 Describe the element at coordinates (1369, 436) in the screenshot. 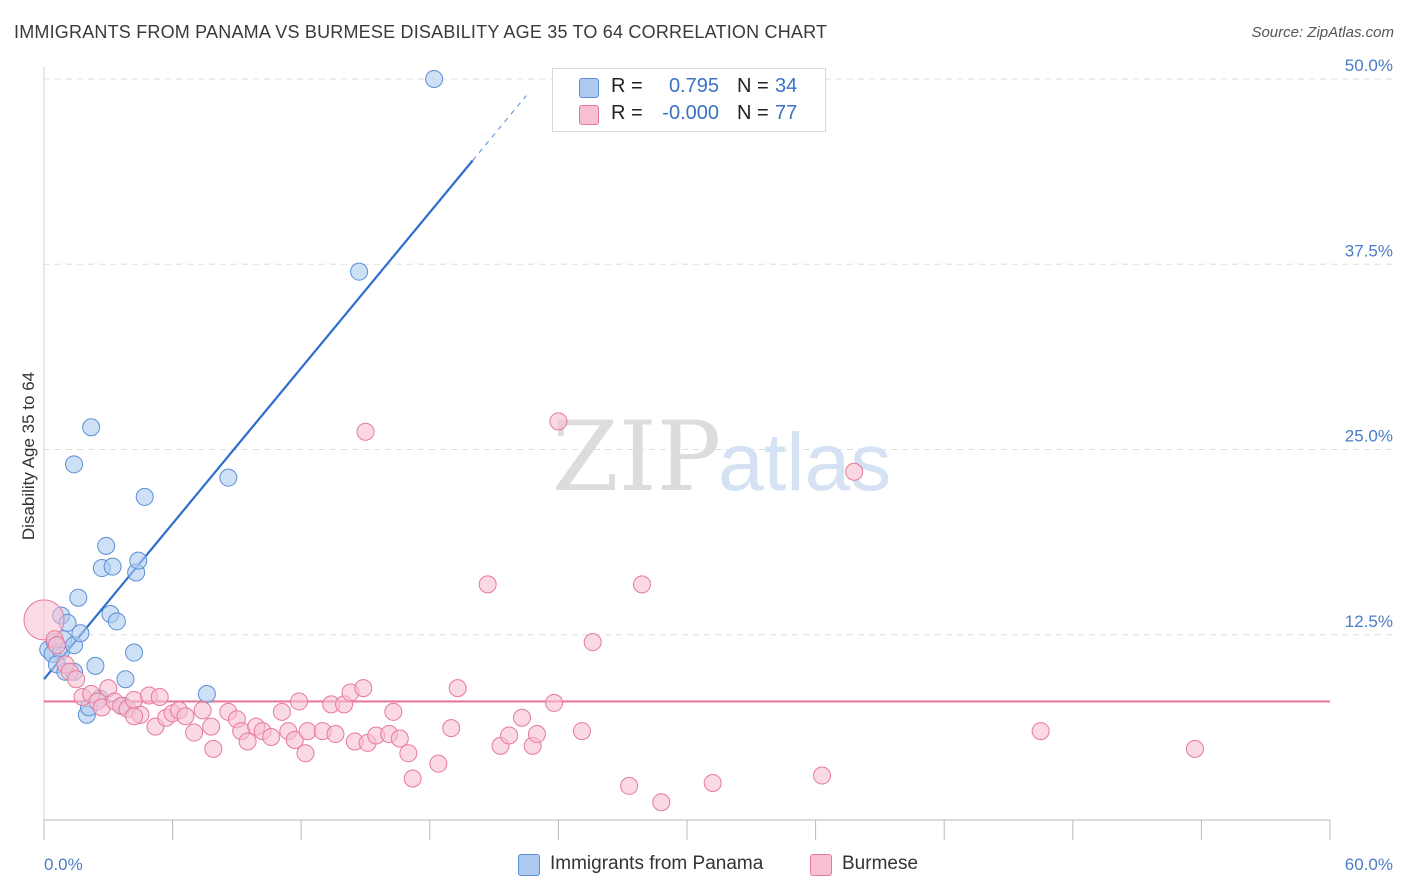

I see `y-tick-label: 25.0%` at that location.